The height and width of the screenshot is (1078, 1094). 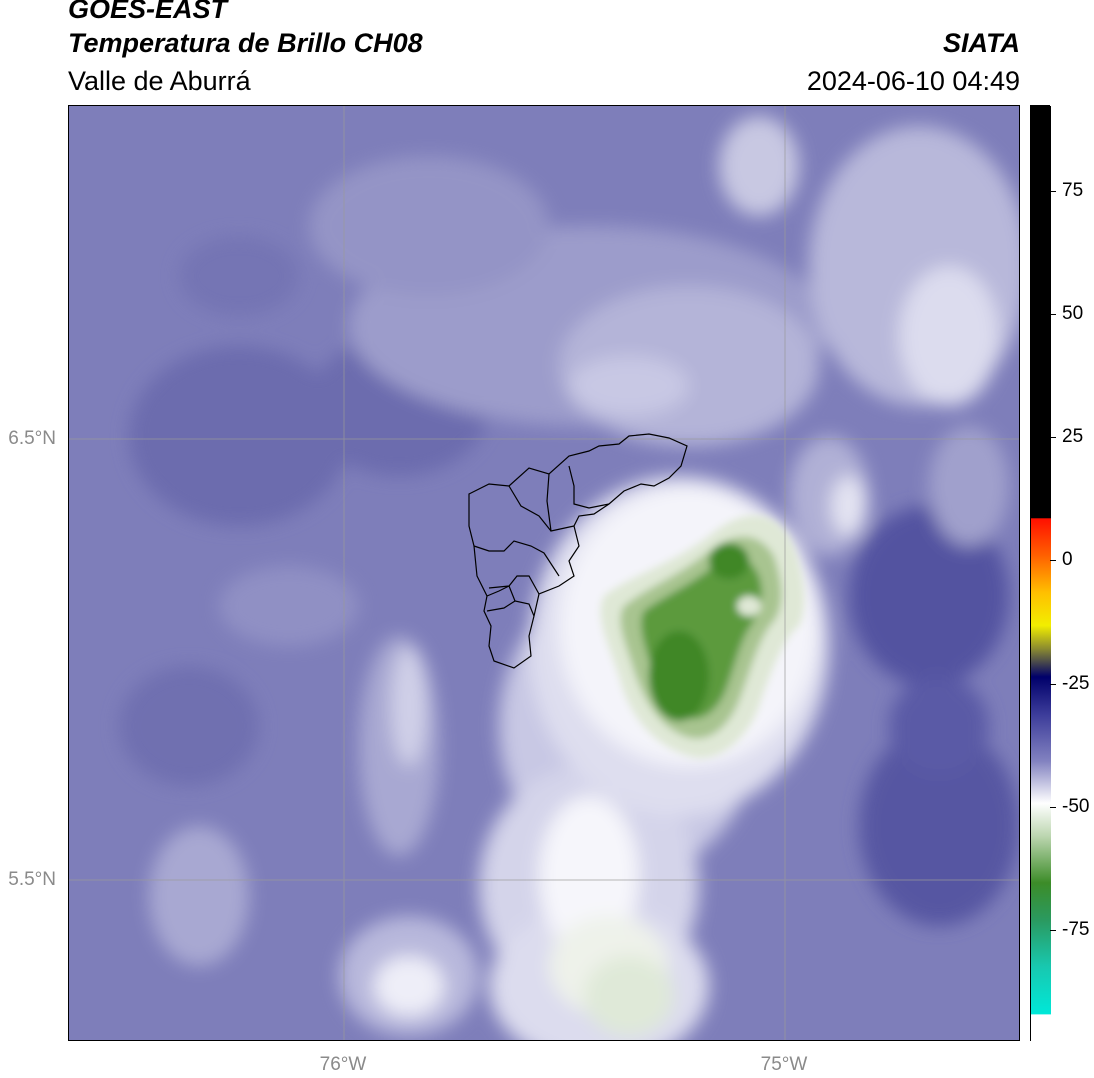 What do you see at coordinates (32, 879) in the screenshot?
I see `lat-label-5-5: 5.5°N` at bounding box center [32, 879].